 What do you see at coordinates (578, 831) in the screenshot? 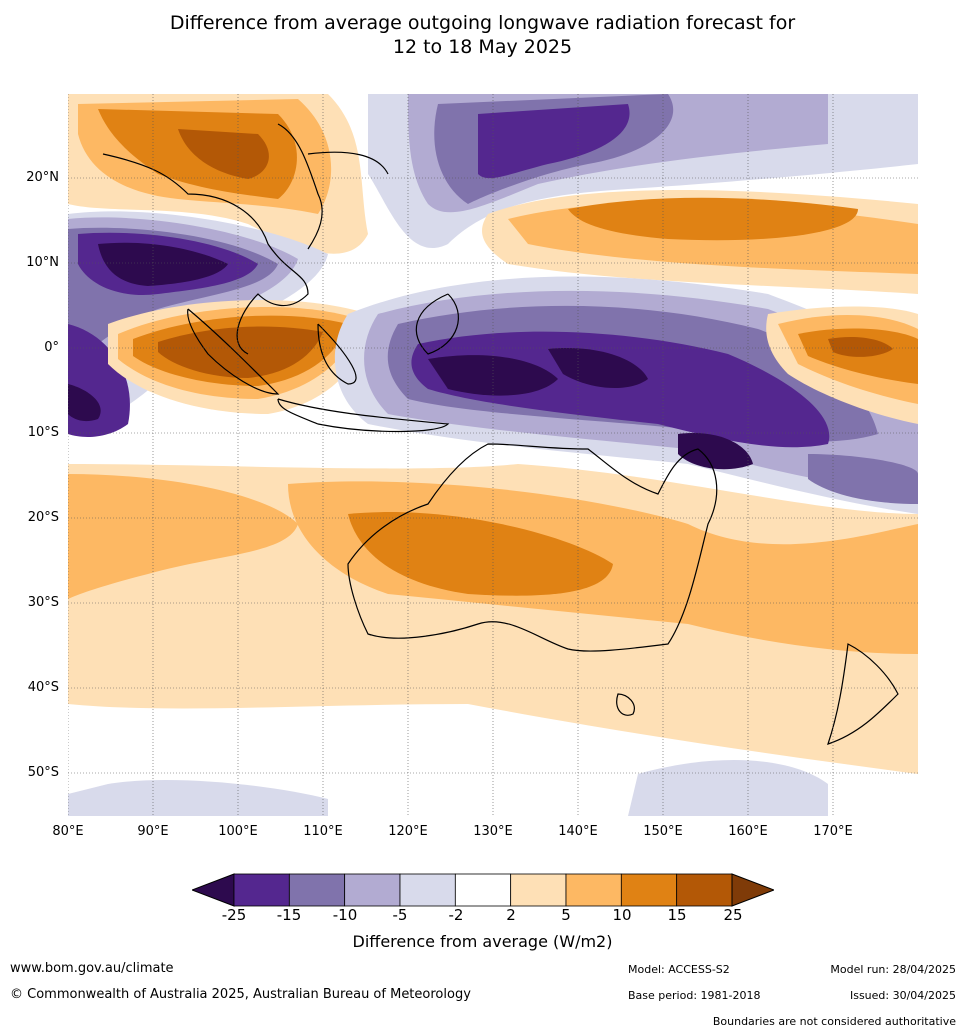
I see `lon-label-140e: 140°E` at bounding box center [578, 831].